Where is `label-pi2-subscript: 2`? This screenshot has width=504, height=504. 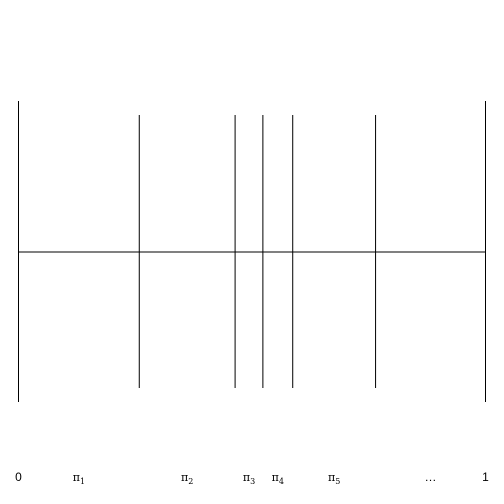 label-pi2-subscript: 2 is located at coordinates (190, 481).